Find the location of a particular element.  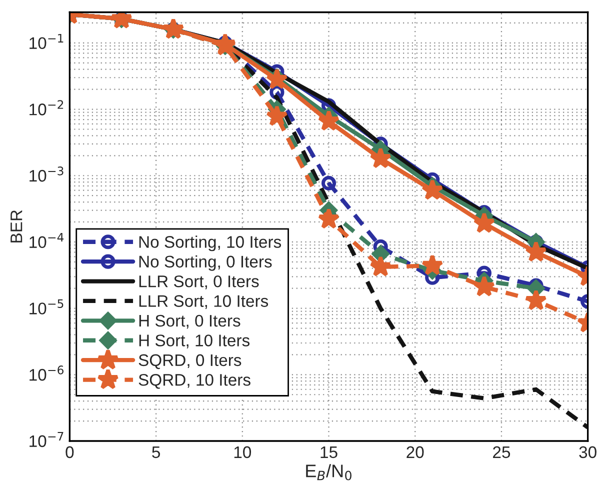

y-tick-label: 10$^{−1}$ is located at coordinates (47, 42).